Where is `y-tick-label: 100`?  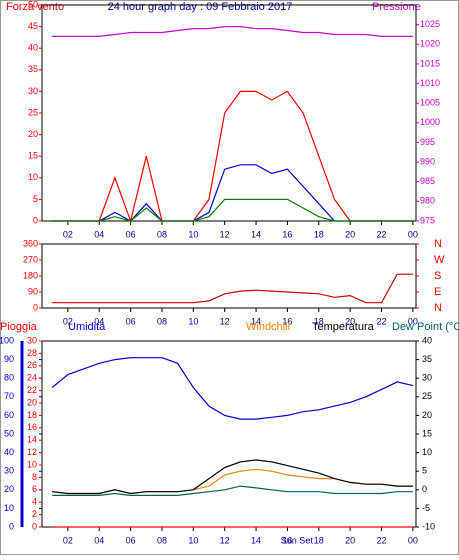
y-tick-label: 100 is located at coordinates (7, 340).